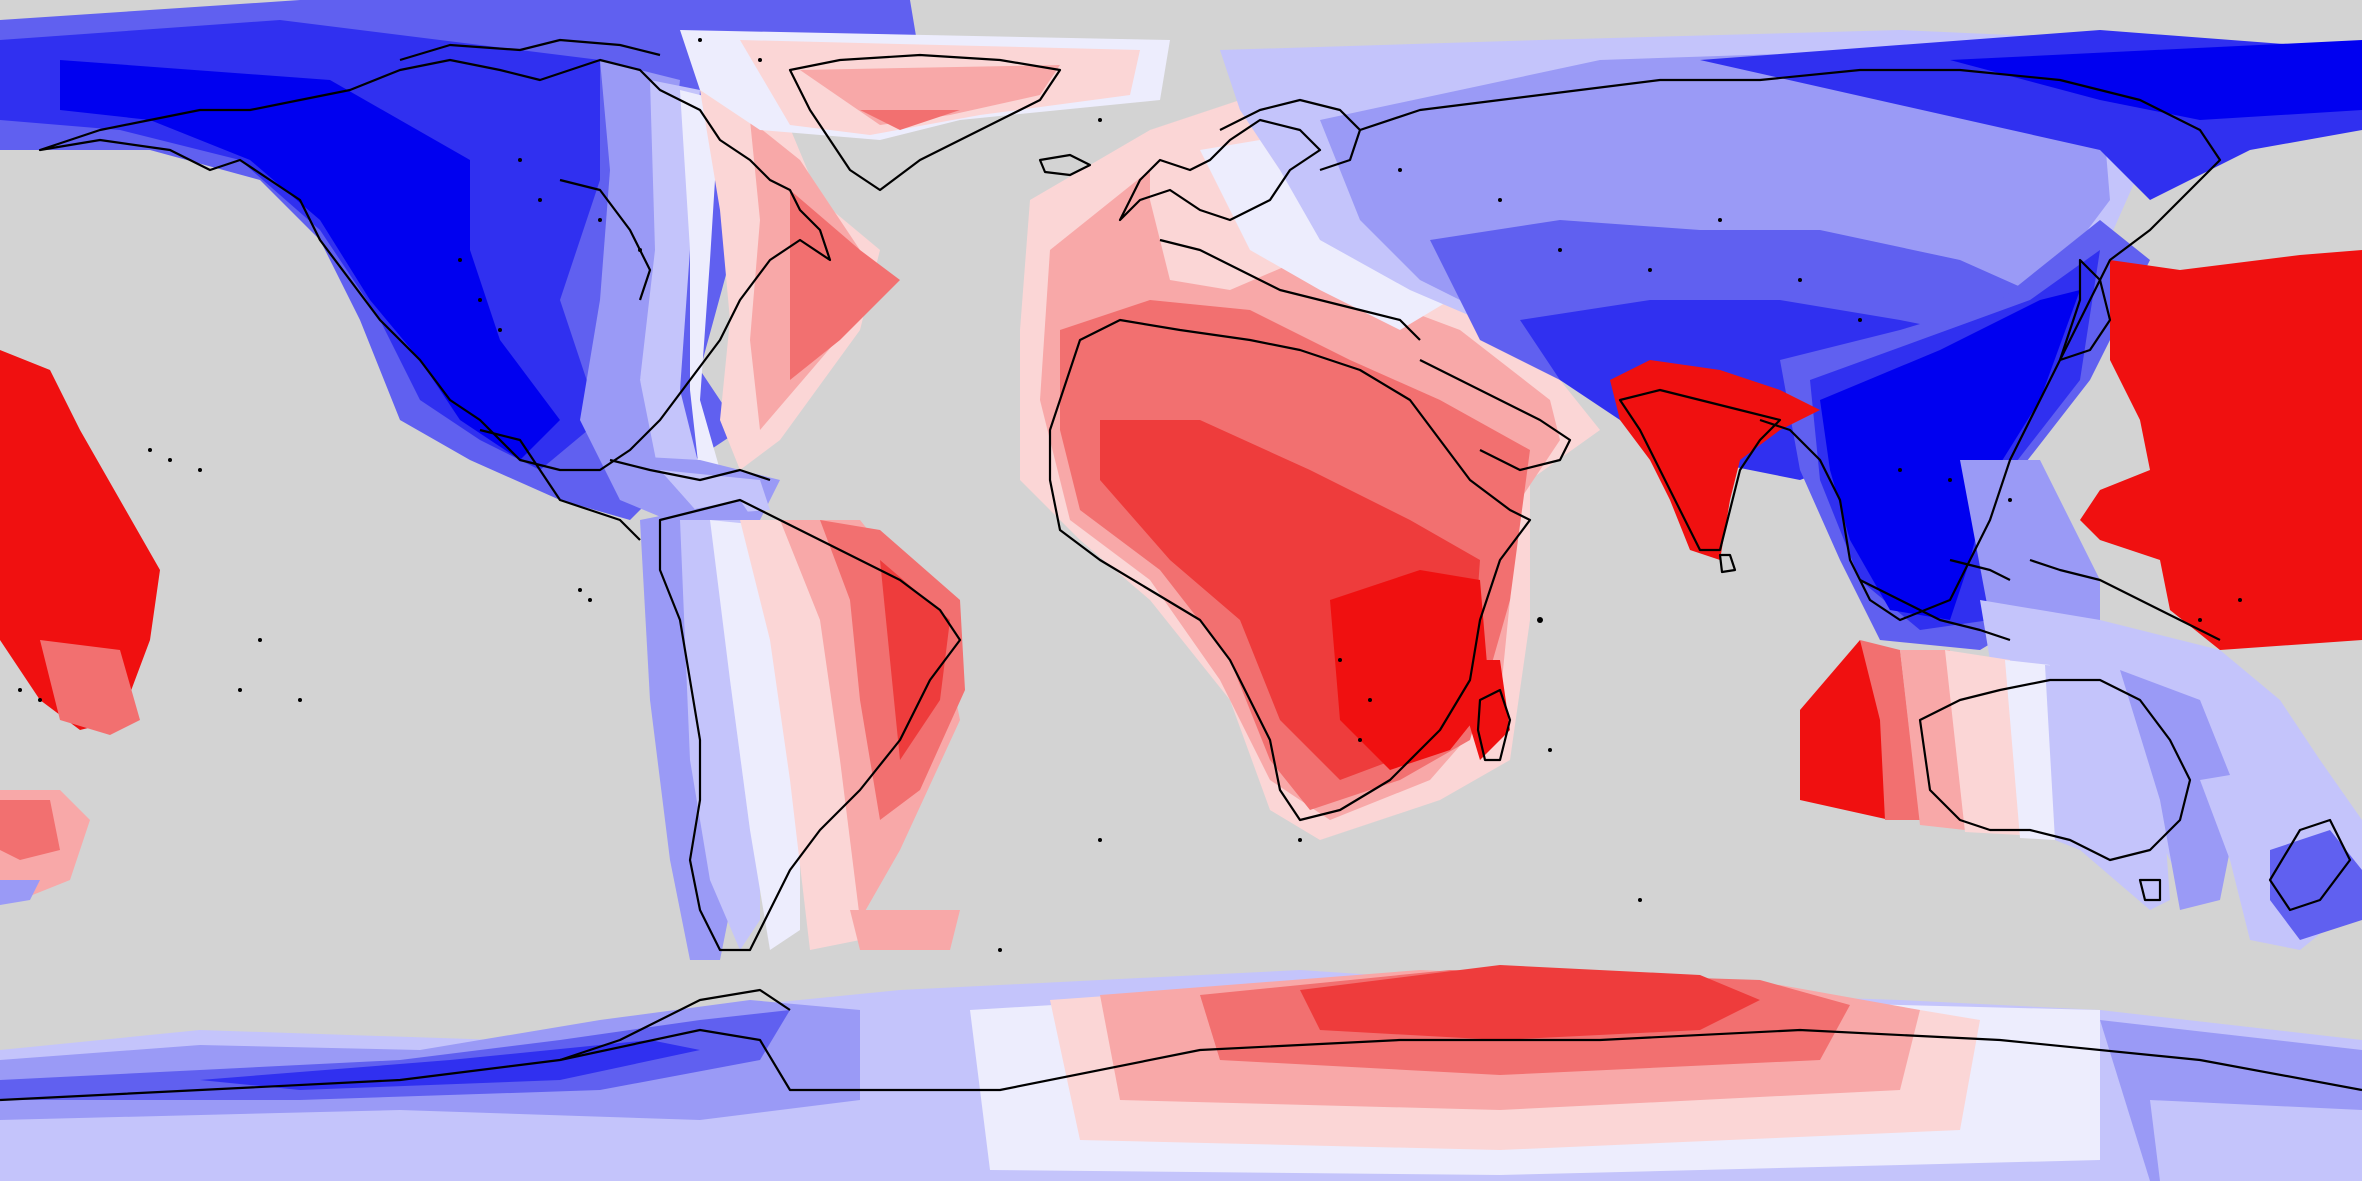  I want to click on africa-field, so click(1310, 480).